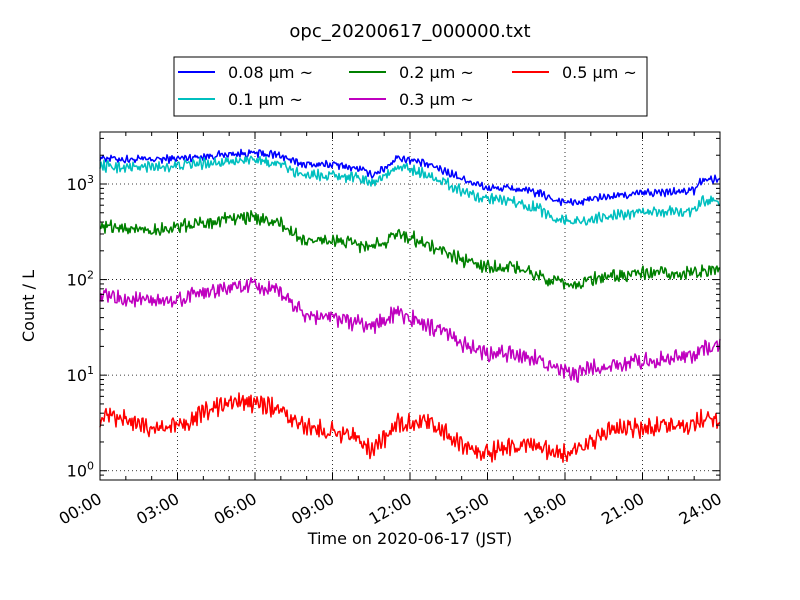 The width and height of the screenshot is (800, 600). I want to click on chart-title: opc_20200617_000000.txt, so click(409, 31).